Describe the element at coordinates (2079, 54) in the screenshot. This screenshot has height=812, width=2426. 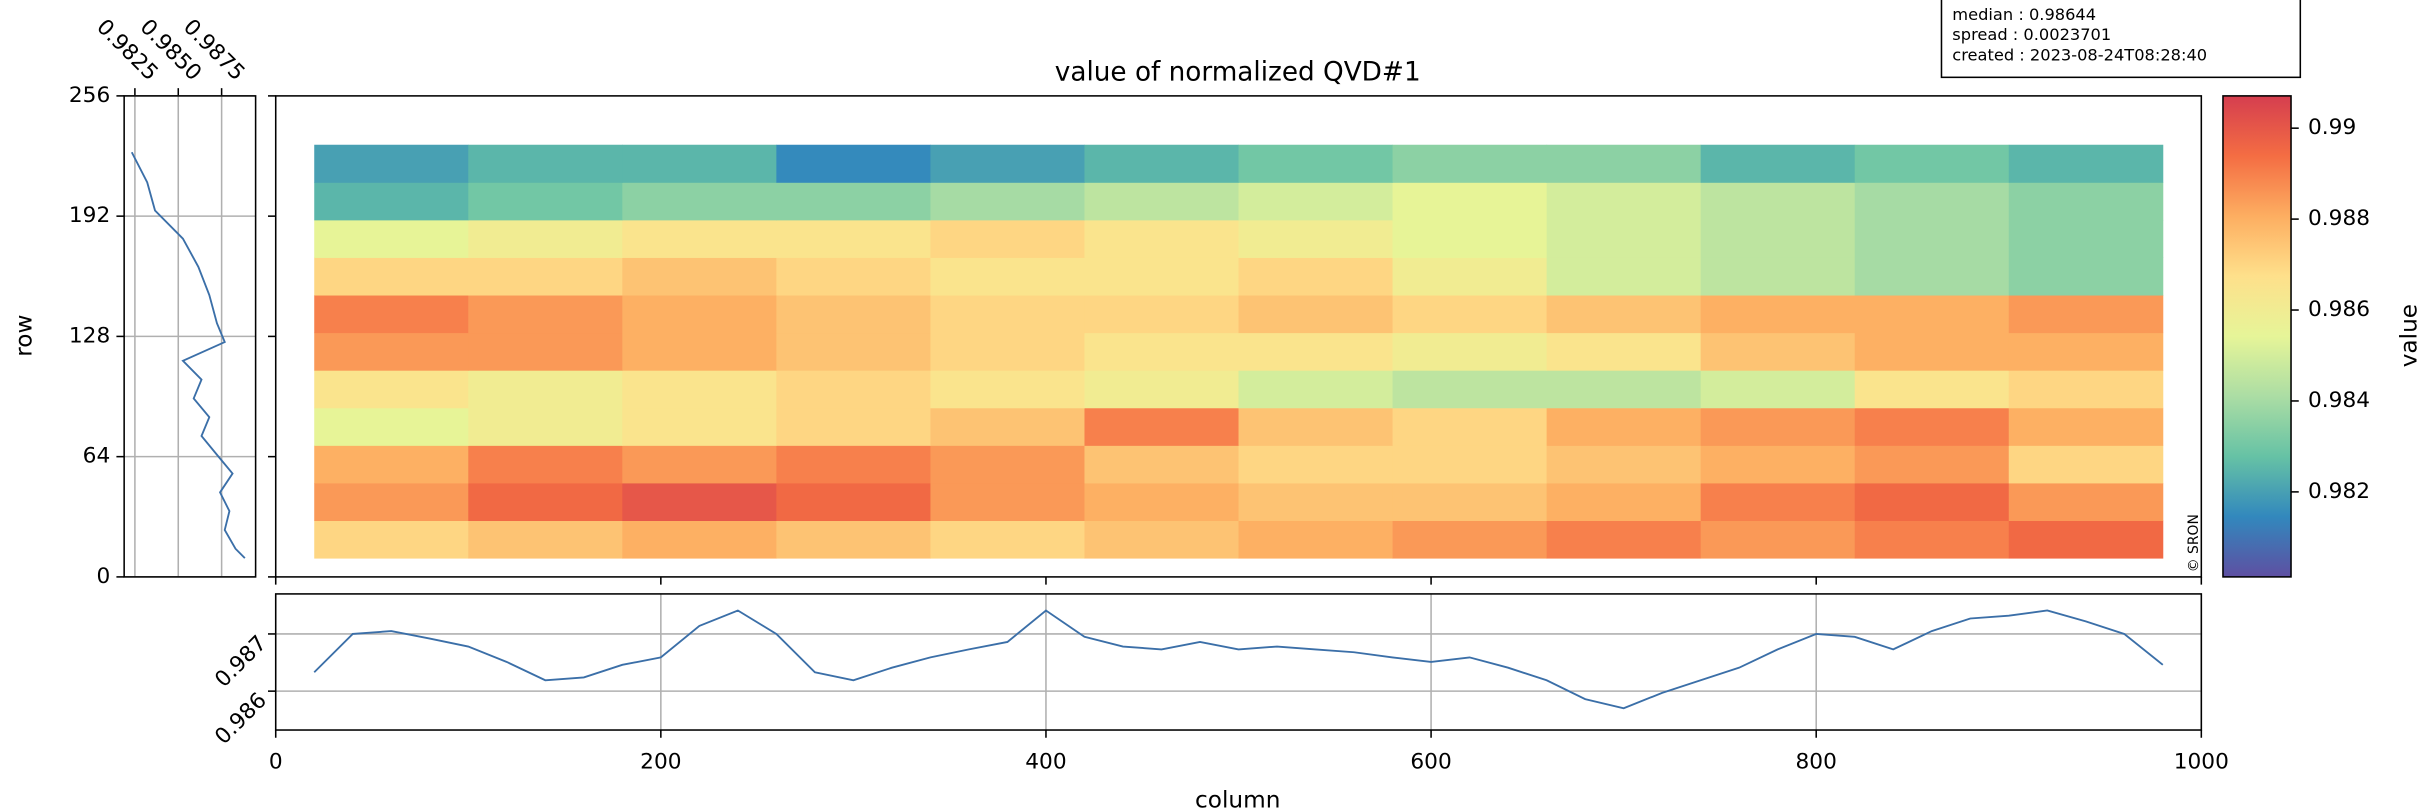
I see `info-line: created : 2023-08-24T08:28:40` at that location.